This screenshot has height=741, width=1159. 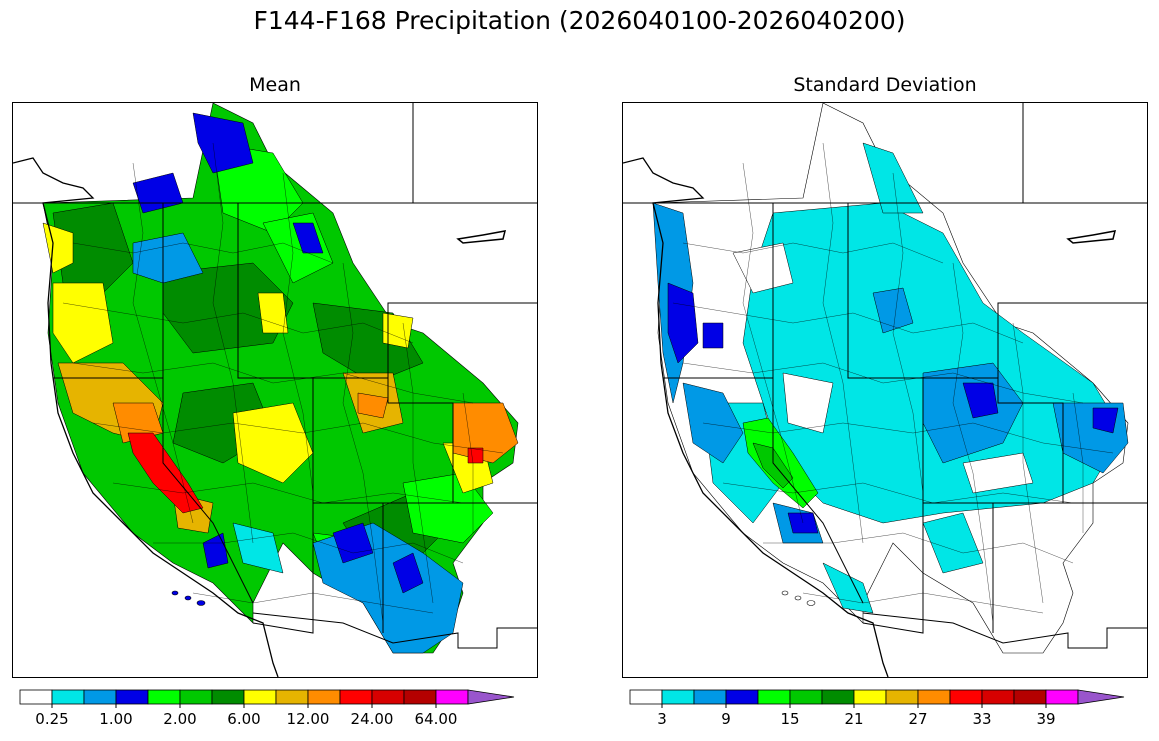 What do you see at coordinates (372, 719) in the screenshot?
I see `colorbar-tick-label: 24.00` at bounding box center [372, 719].